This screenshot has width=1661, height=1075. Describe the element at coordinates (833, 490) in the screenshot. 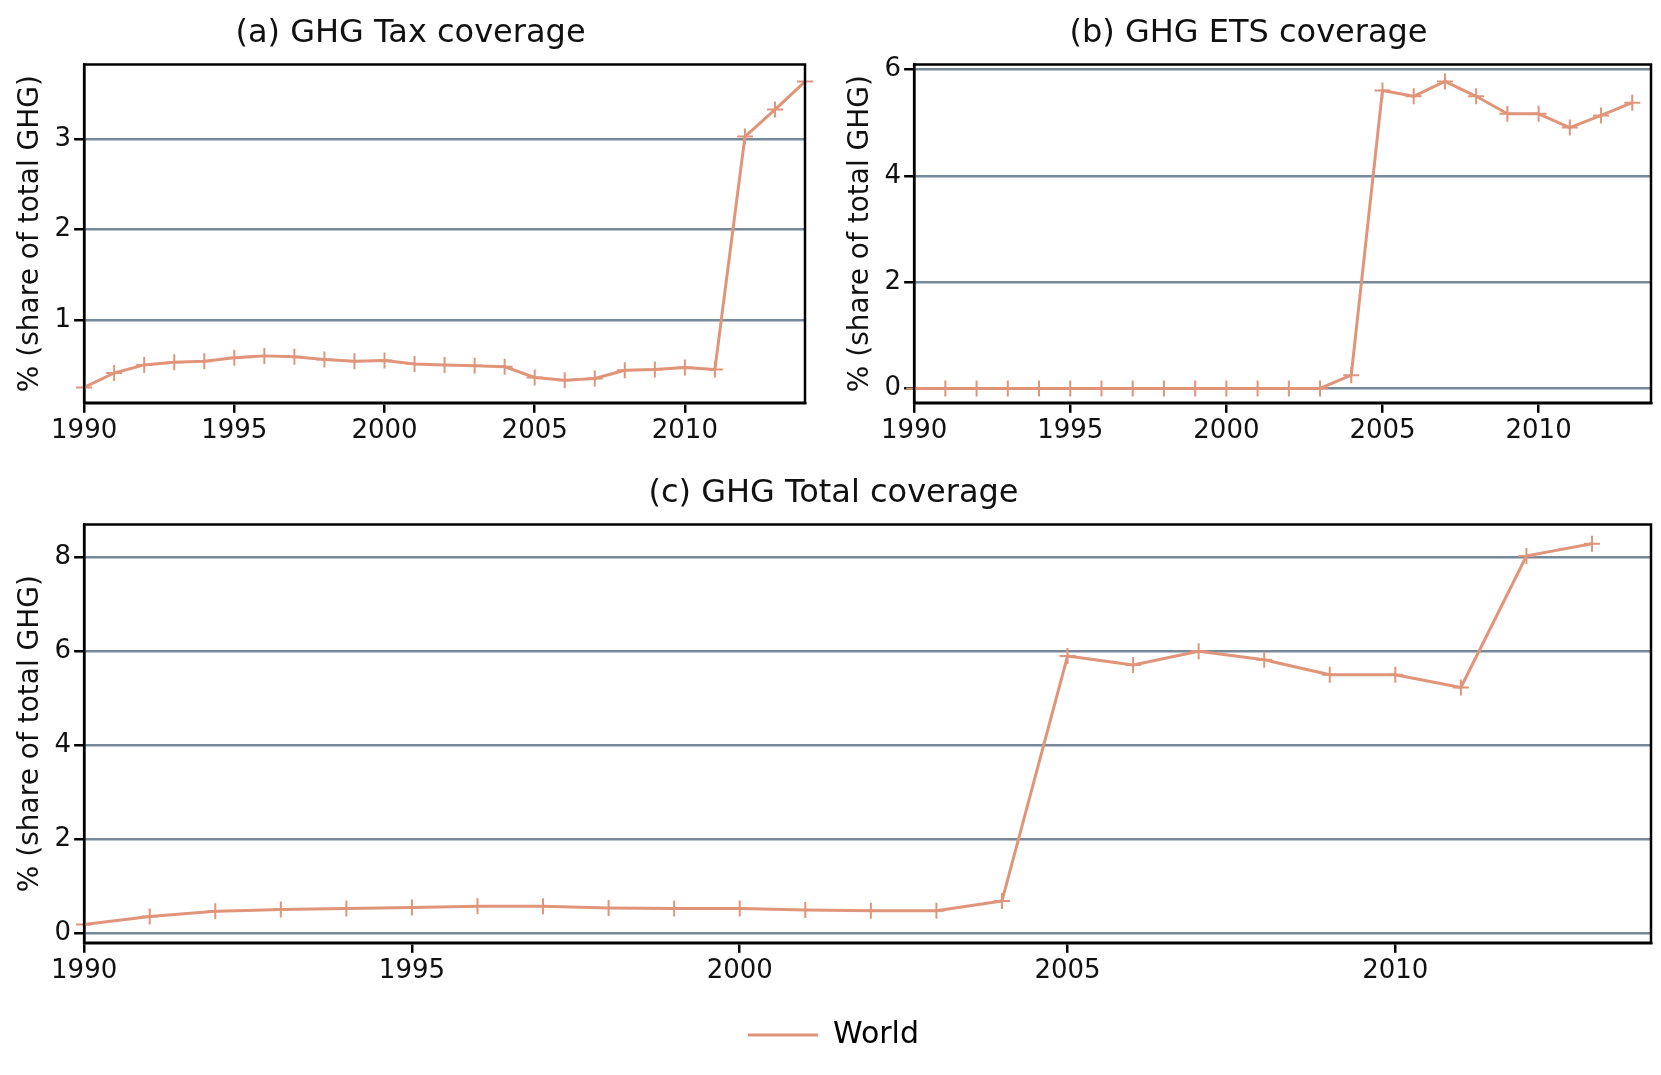

I see `chart-title: (c) GHG Total coverage` at that location.